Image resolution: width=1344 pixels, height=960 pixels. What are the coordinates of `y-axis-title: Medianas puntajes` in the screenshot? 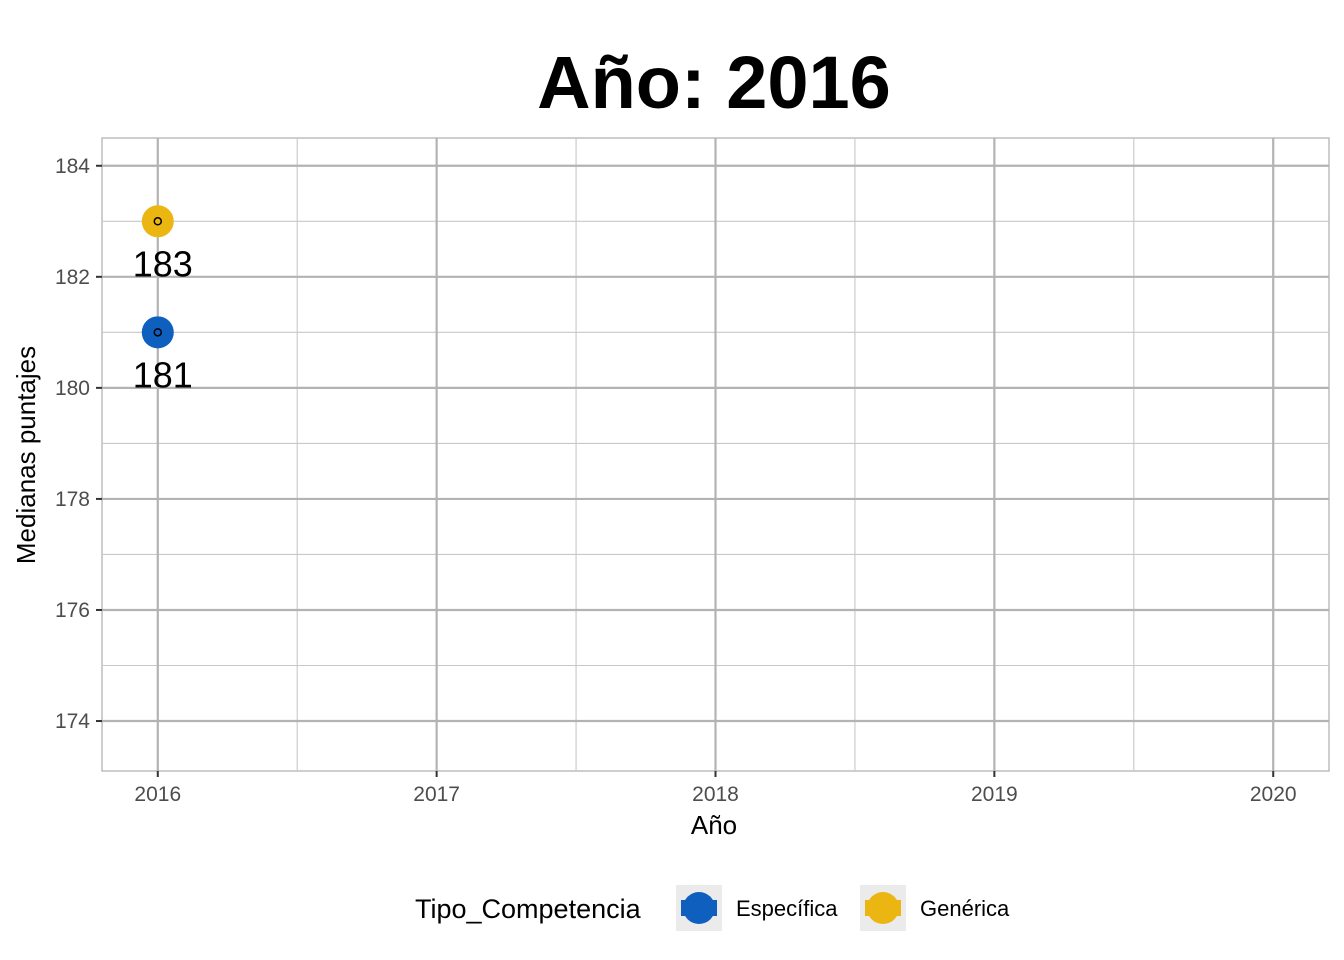 It's located at (26, 455).